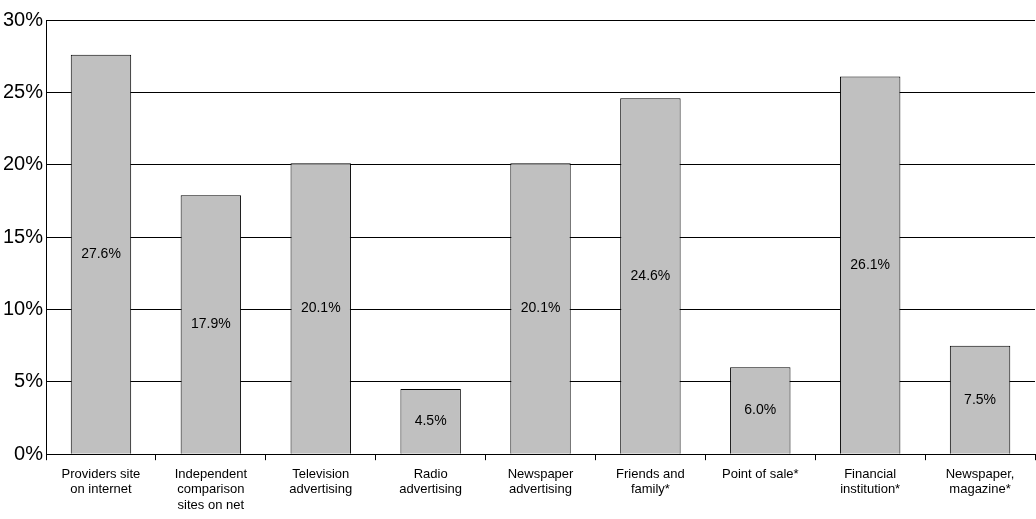 This screenshot has height=519, width=1036. Describe the element at coordinates (650, 274) in the screenshot. I see `data-label: 24.6%` at that location.